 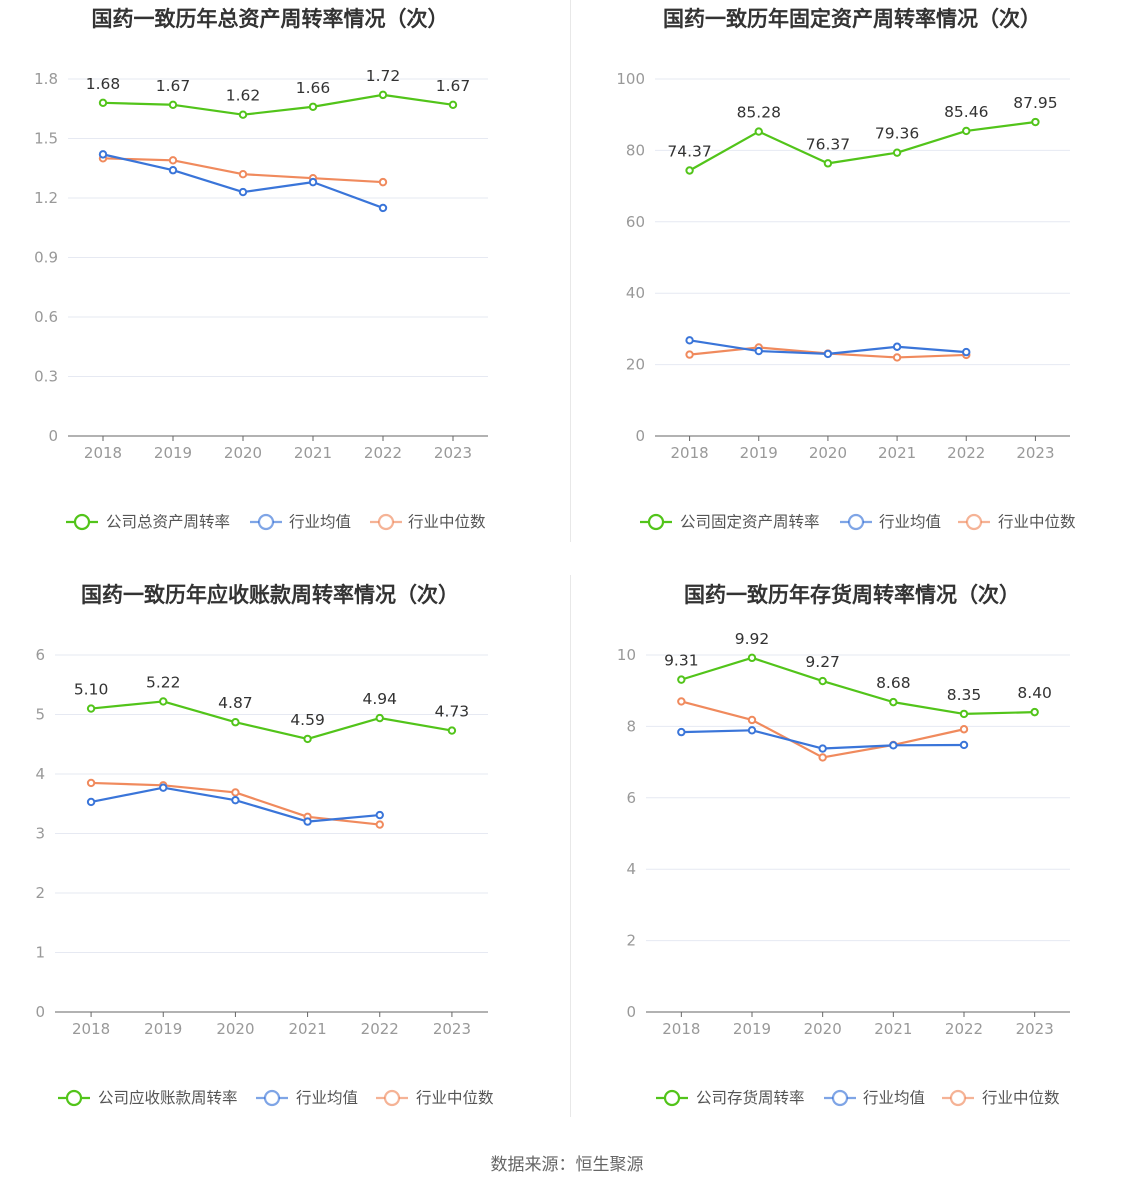 What do you see at coordinates (570, 271) in the screenshot?
I see `vertical-divider-top` at bounding box center [570, 271].